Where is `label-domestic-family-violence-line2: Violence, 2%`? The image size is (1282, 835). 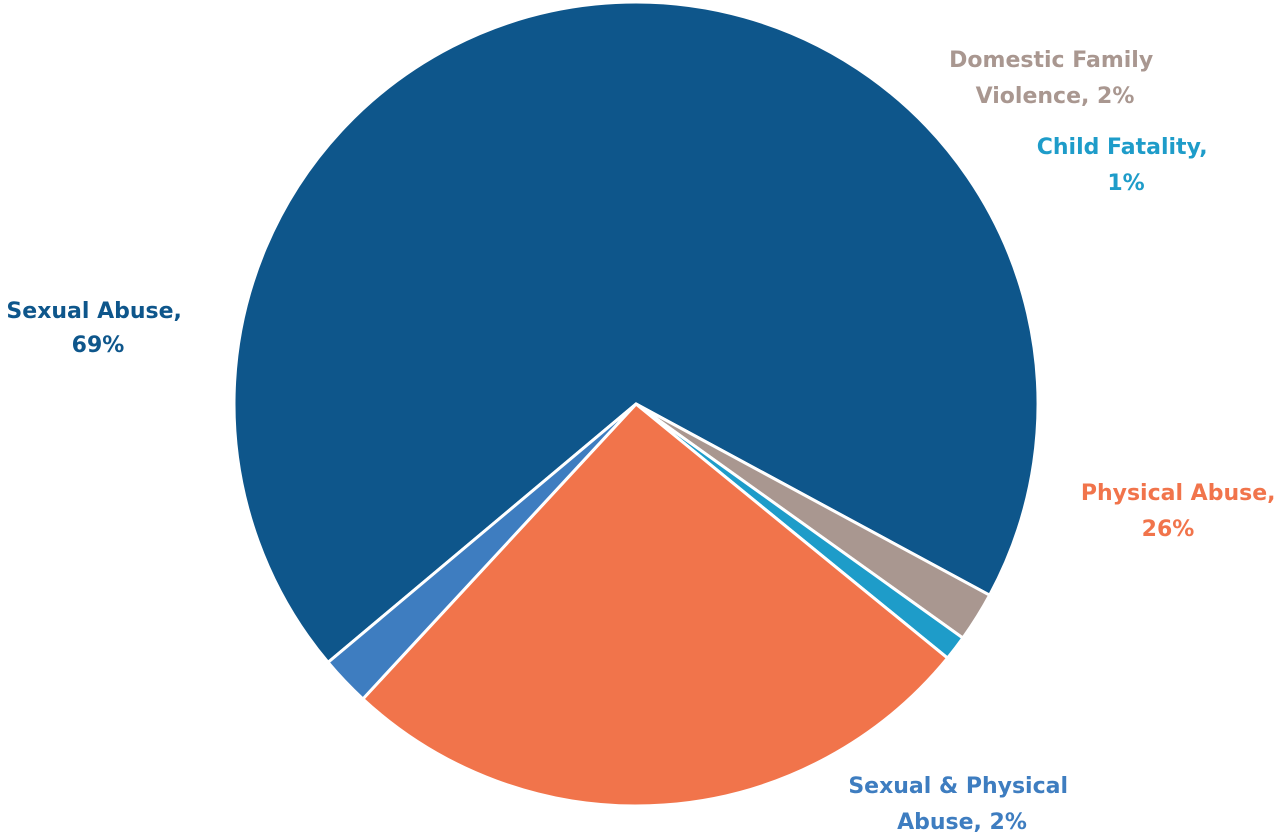 label-domestic-family-violence-line2: Violence, 2% is located at coordinates (1055, 96).